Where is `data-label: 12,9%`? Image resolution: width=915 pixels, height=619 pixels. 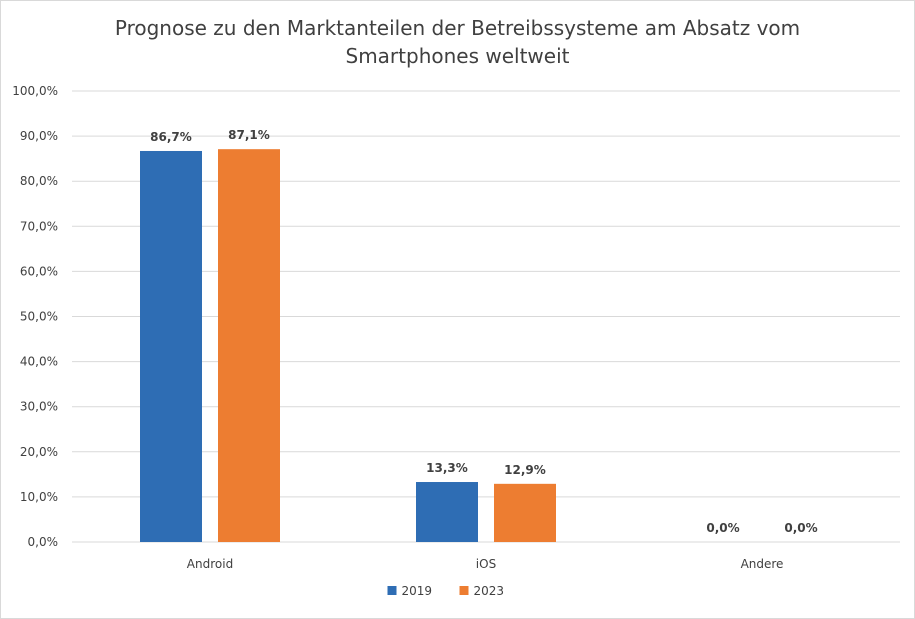 data-label: 12,9% is located at coordinates (525, 470).